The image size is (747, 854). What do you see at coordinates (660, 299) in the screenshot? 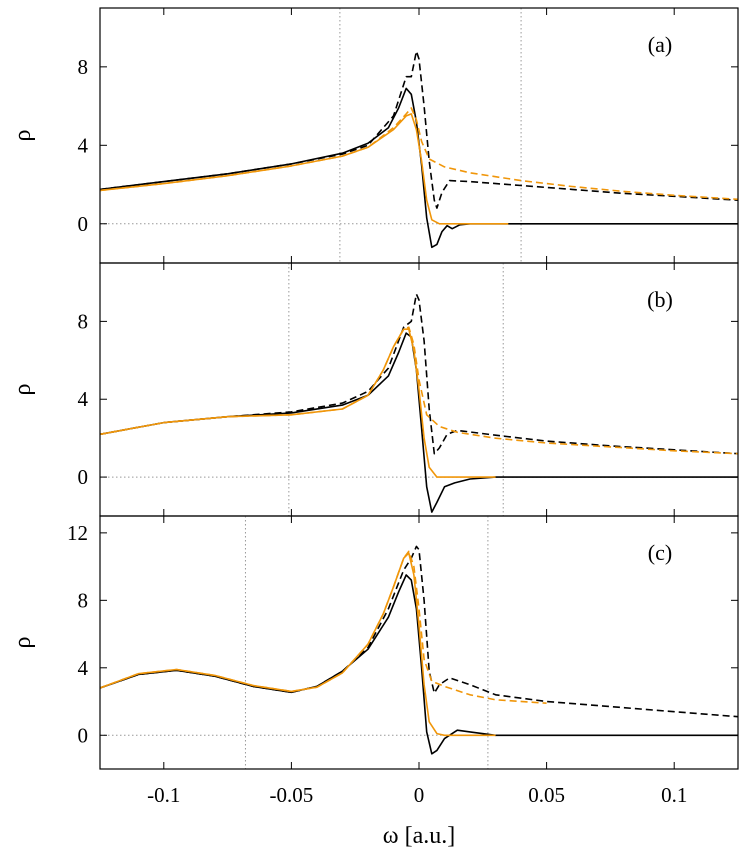
I see `panel-label: (b)` at bounding box center [660, 299].